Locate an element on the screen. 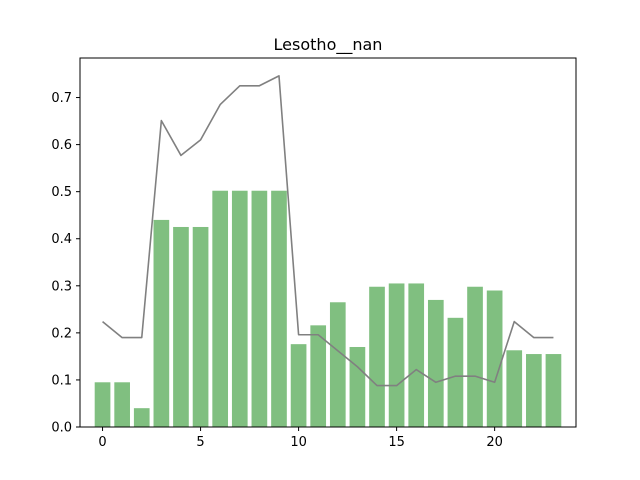 The image size is (640, 480). y-tick-label: 0.4 is located at coordinates (61, 239).